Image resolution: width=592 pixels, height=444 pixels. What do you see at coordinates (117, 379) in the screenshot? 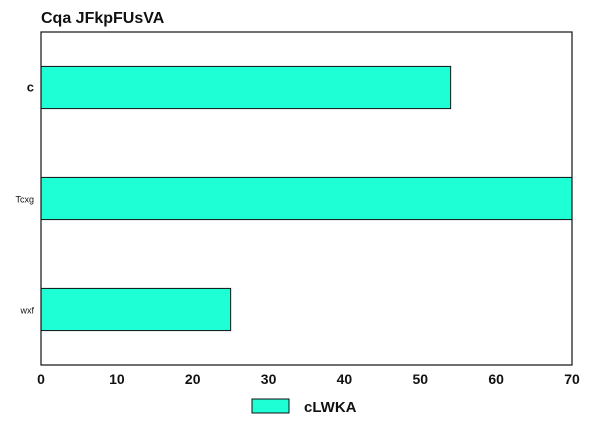
I see `x-tick-label: 10` at bounding box center [117, 379].